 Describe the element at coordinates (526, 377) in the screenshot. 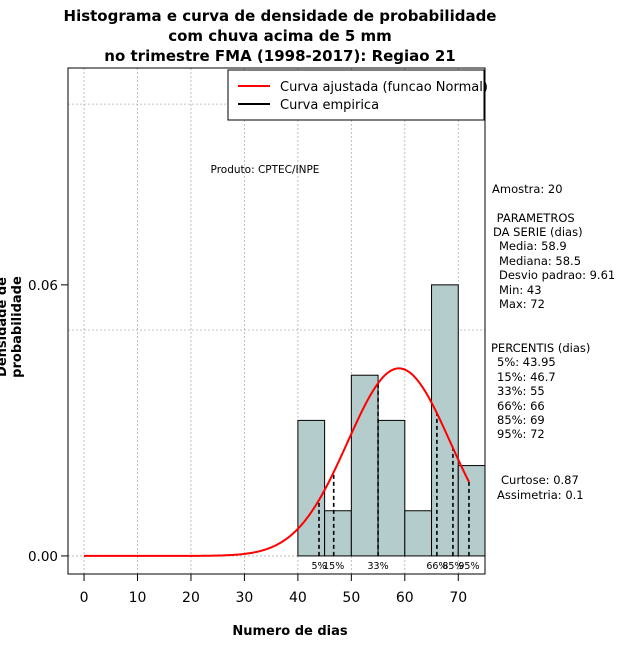

I see `stat-p15: 15%: 46.7` at that location.